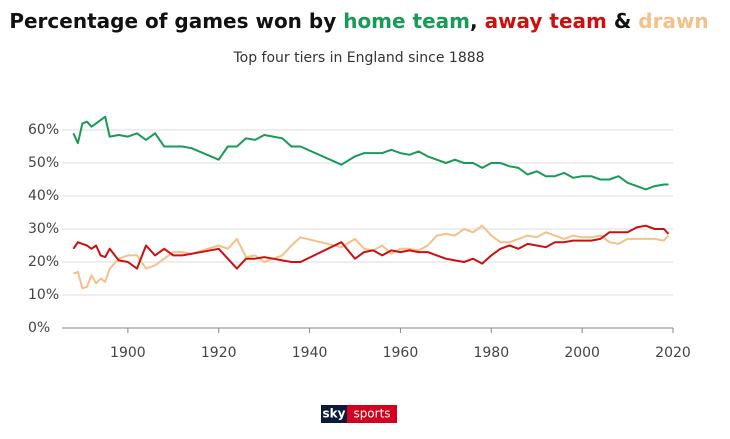 The height and width of the screenshot is (439, 730). Describe the element at coordinates (43, 295) in the screenshot. I see `y-tick-label: 10%` at that location.